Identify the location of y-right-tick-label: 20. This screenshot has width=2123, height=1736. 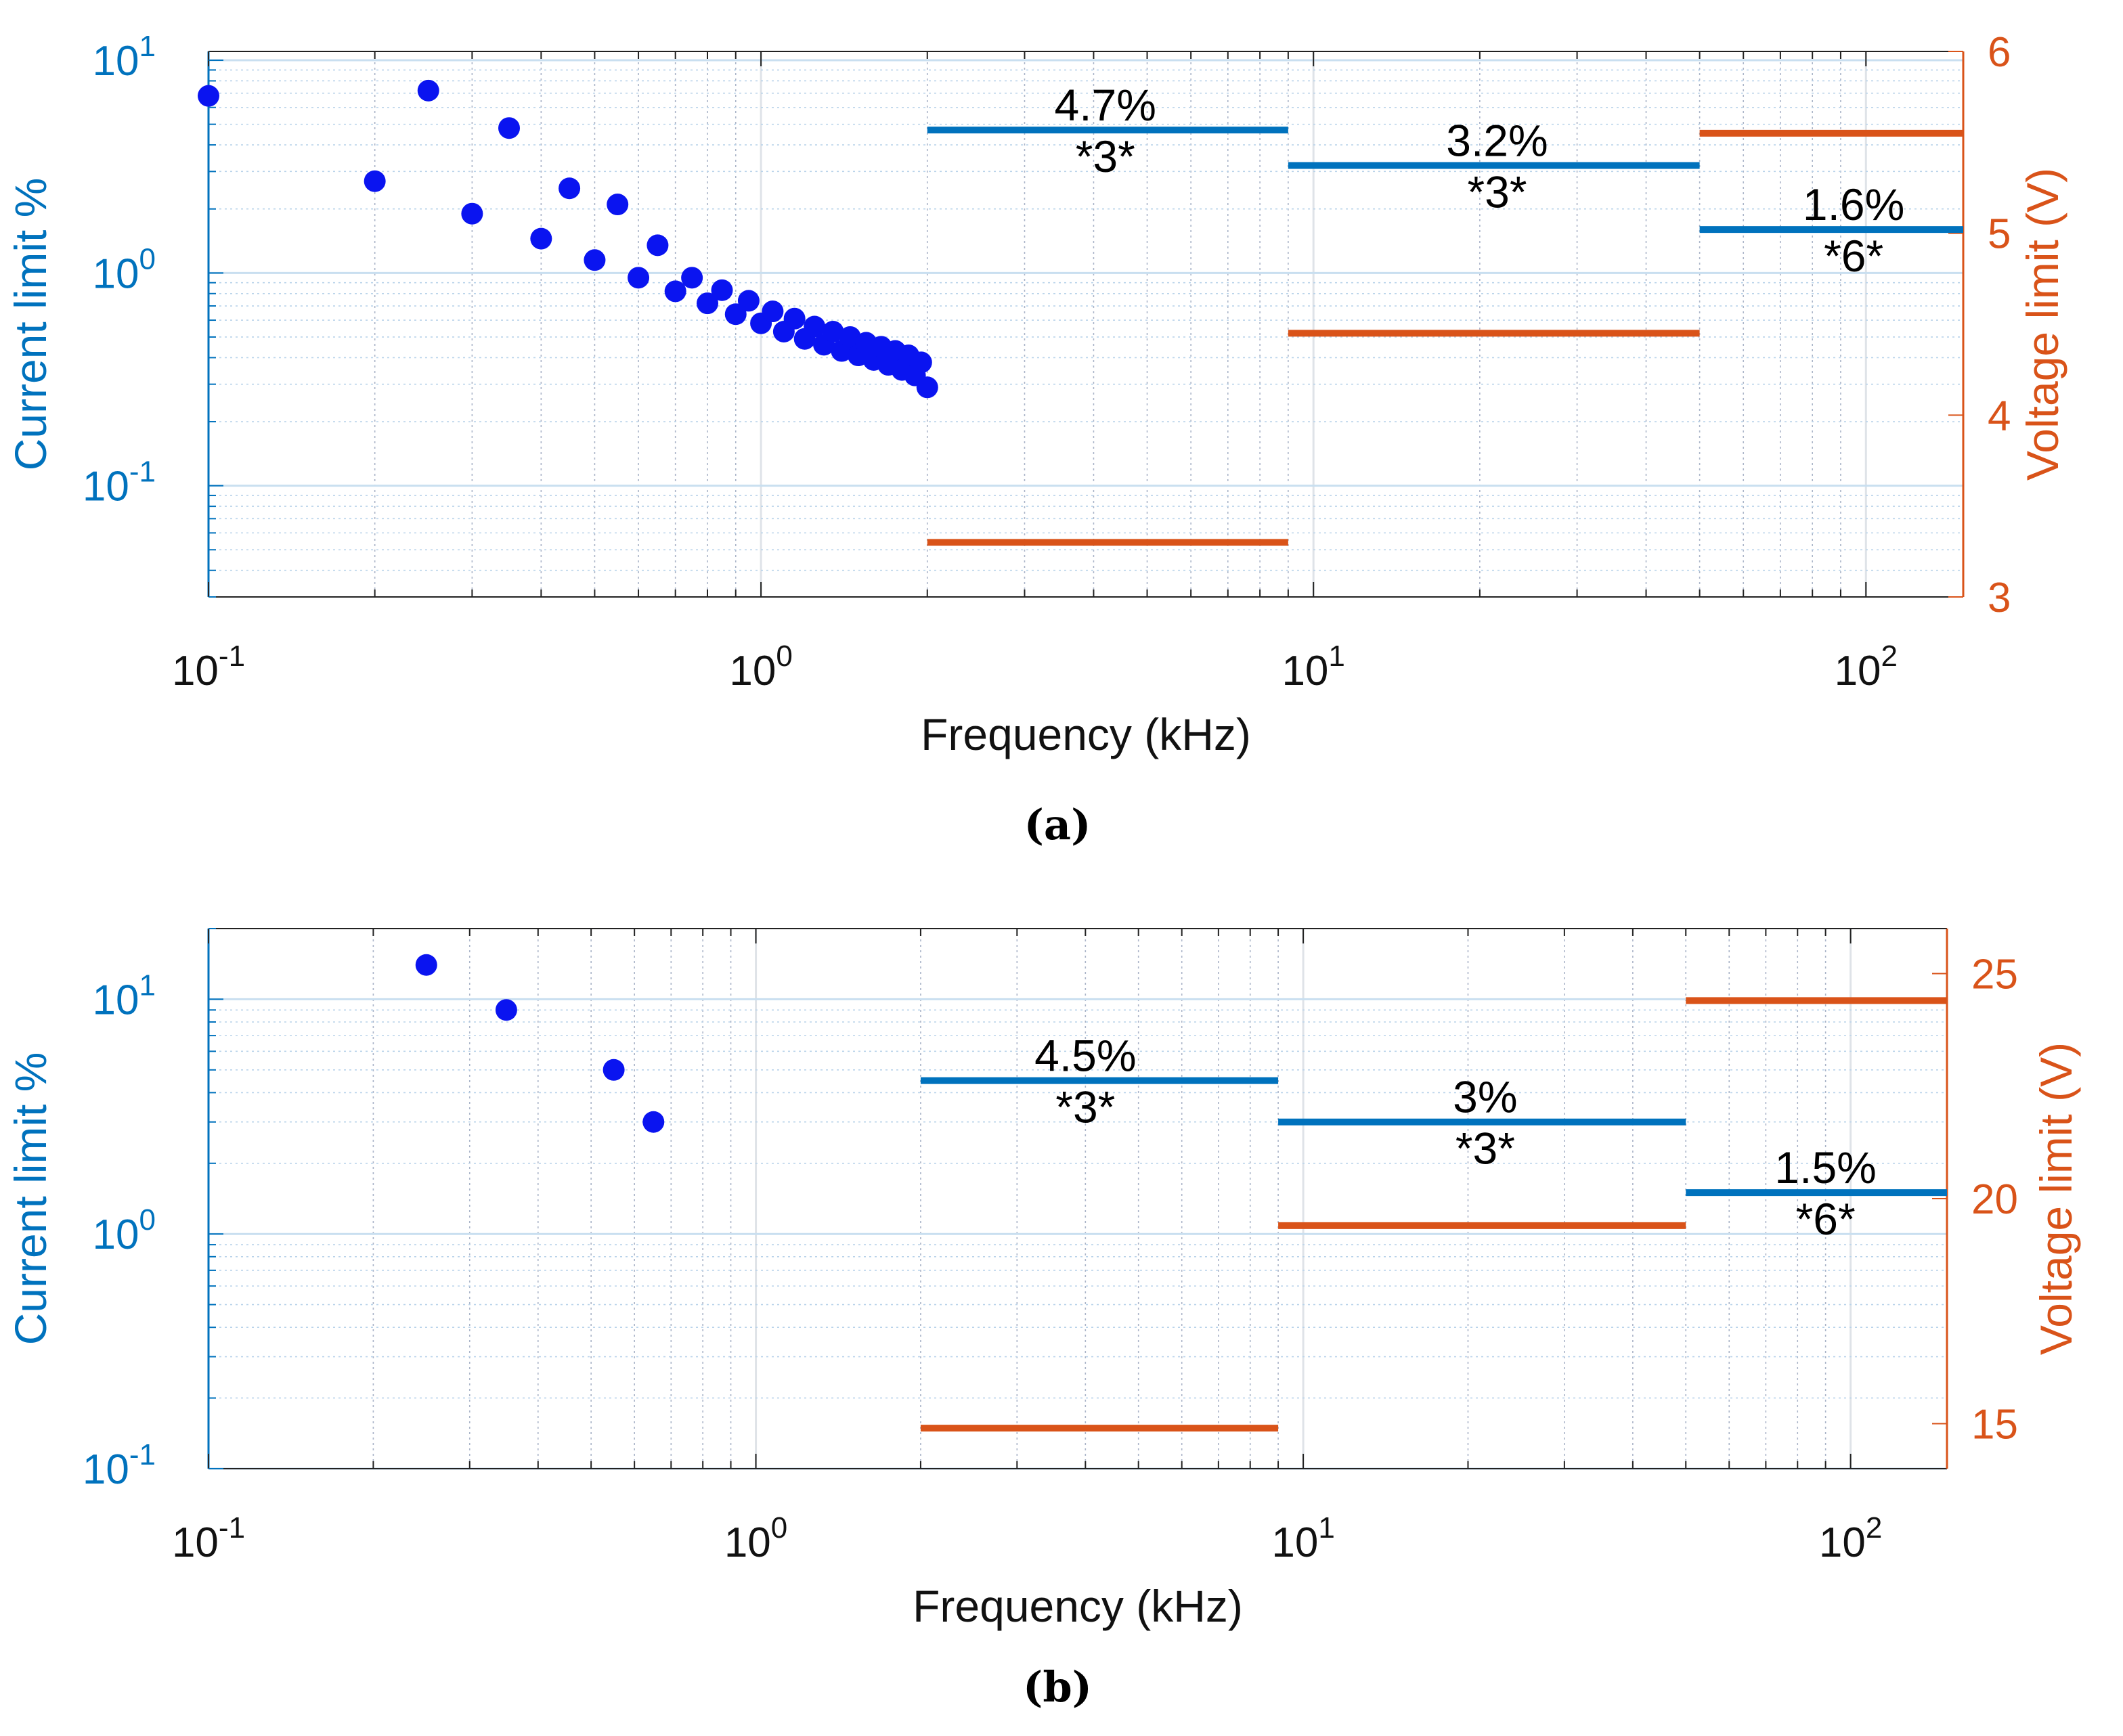
(1994, 1199).